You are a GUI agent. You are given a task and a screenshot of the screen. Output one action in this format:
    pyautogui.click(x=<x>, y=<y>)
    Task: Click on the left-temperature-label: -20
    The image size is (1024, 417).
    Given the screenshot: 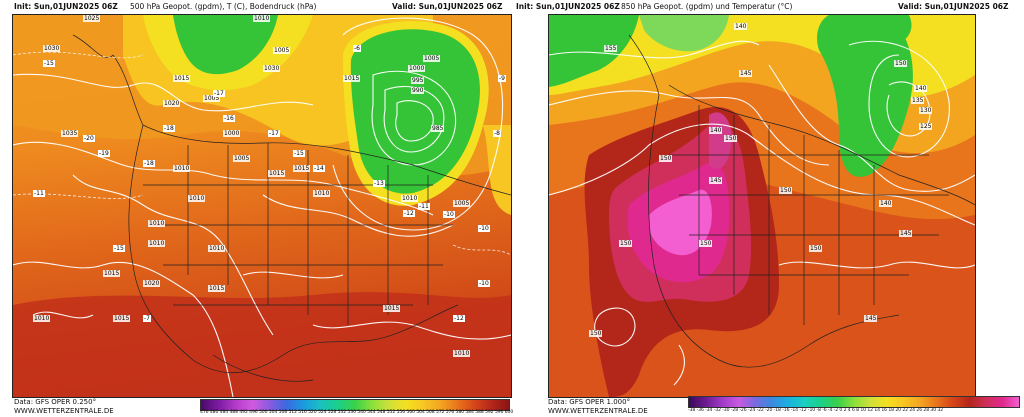 What is the action you would take?
    pyautogui.click(x=89, y=138)
    